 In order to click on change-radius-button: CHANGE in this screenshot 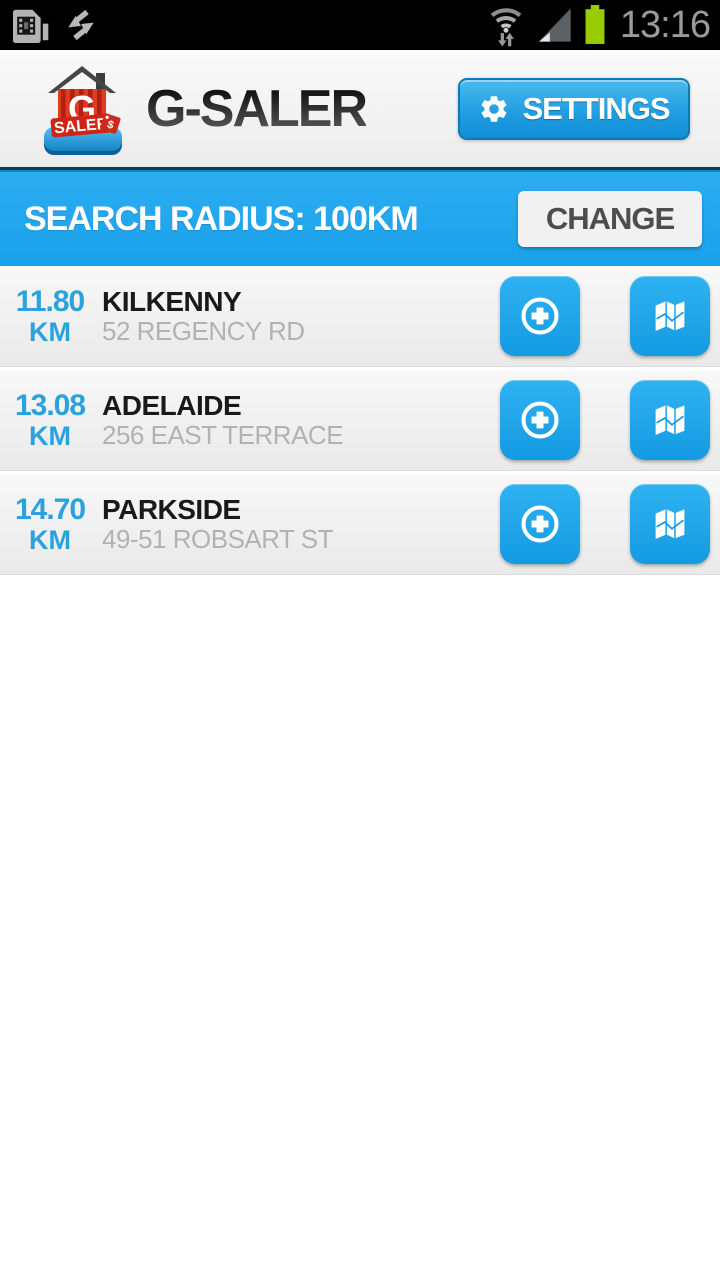, I will do `click(610, 219)`.